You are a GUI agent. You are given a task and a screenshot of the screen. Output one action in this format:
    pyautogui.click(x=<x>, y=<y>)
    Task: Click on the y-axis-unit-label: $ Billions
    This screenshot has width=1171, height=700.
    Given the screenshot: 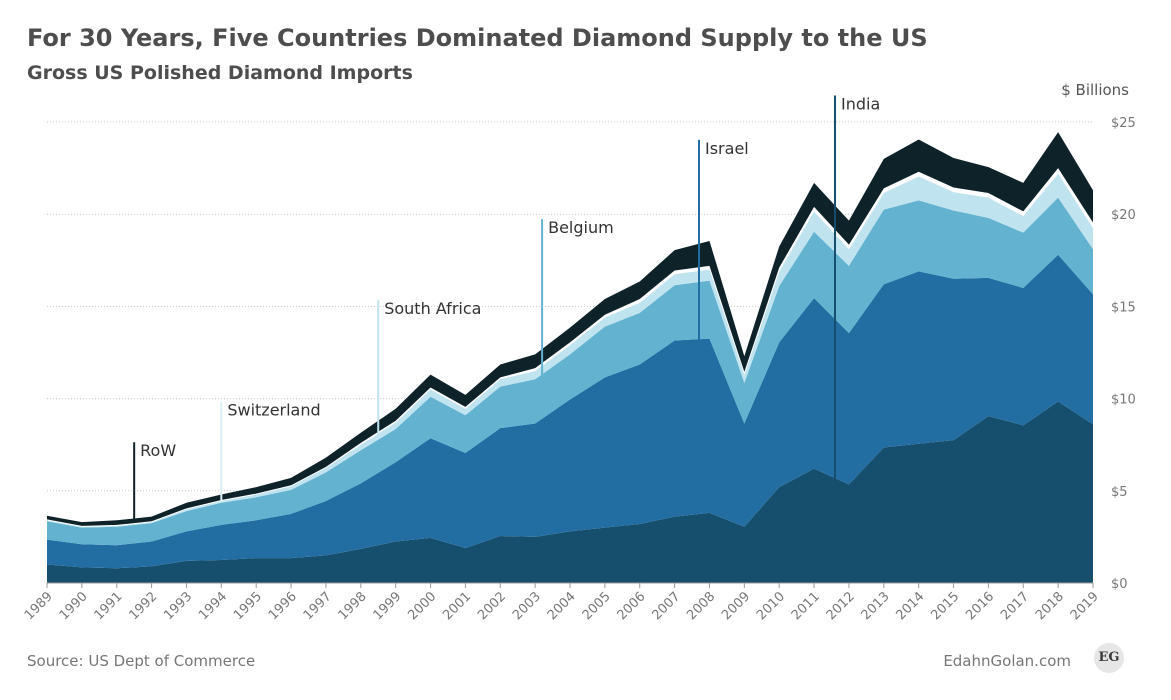 What is the action you would take?
    pyautogui.click(x=1095, y=90)
    